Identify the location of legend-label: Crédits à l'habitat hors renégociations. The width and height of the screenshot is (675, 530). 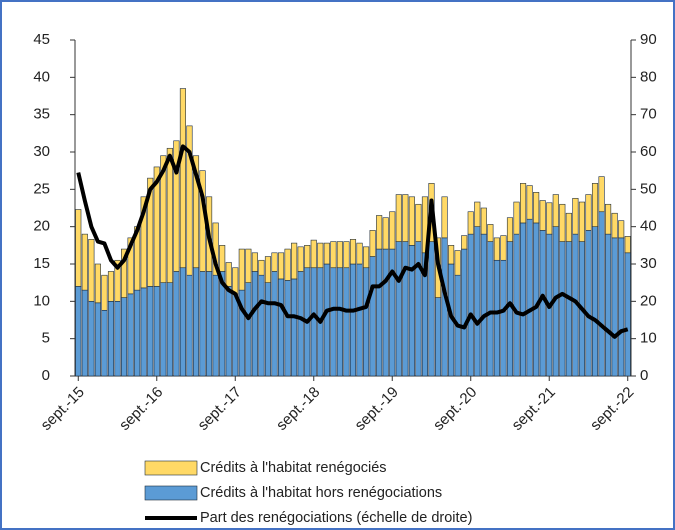
(321, 493).